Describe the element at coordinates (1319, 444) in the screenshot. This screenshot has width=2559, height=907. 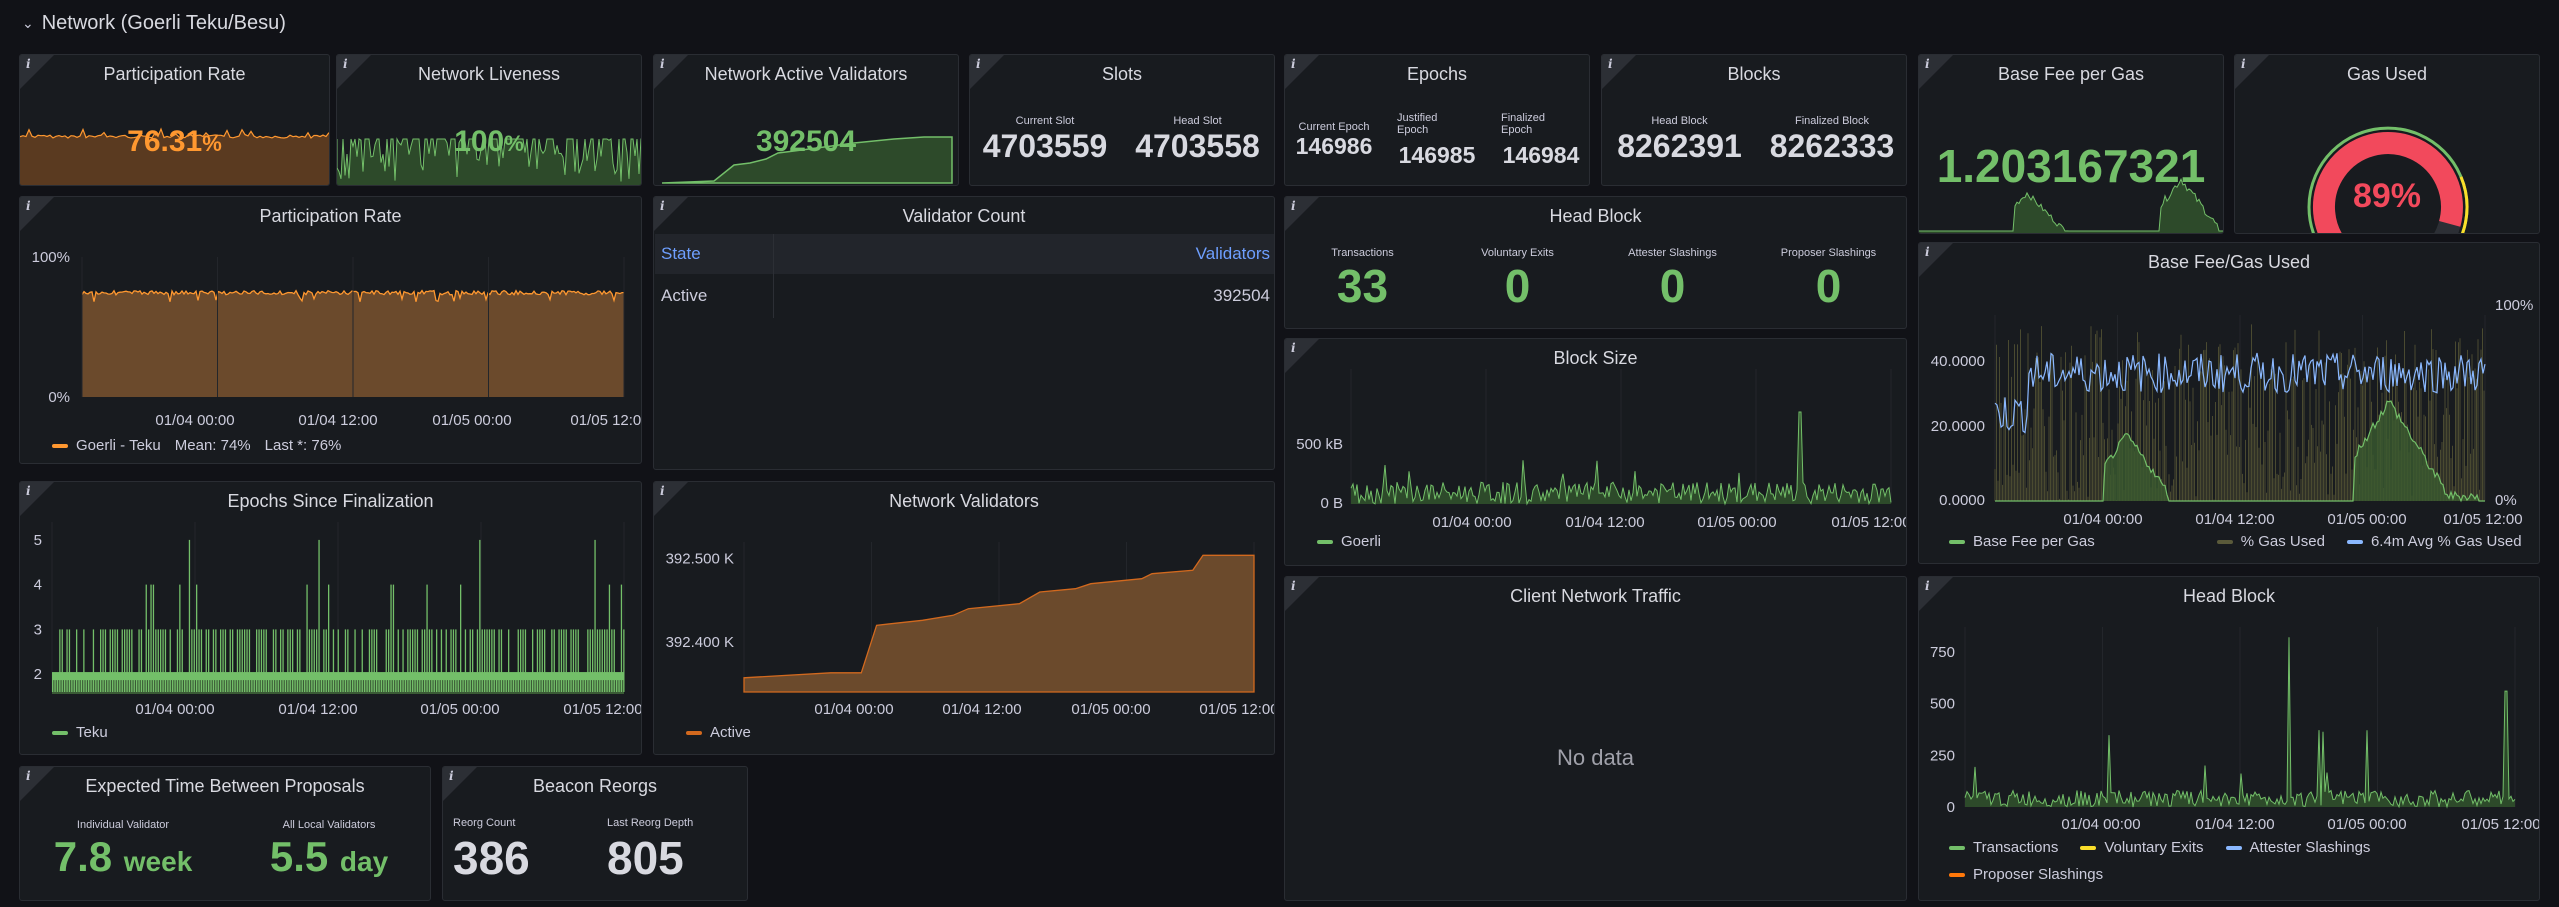
I see `y-tick-label: 500 kB` at that location.